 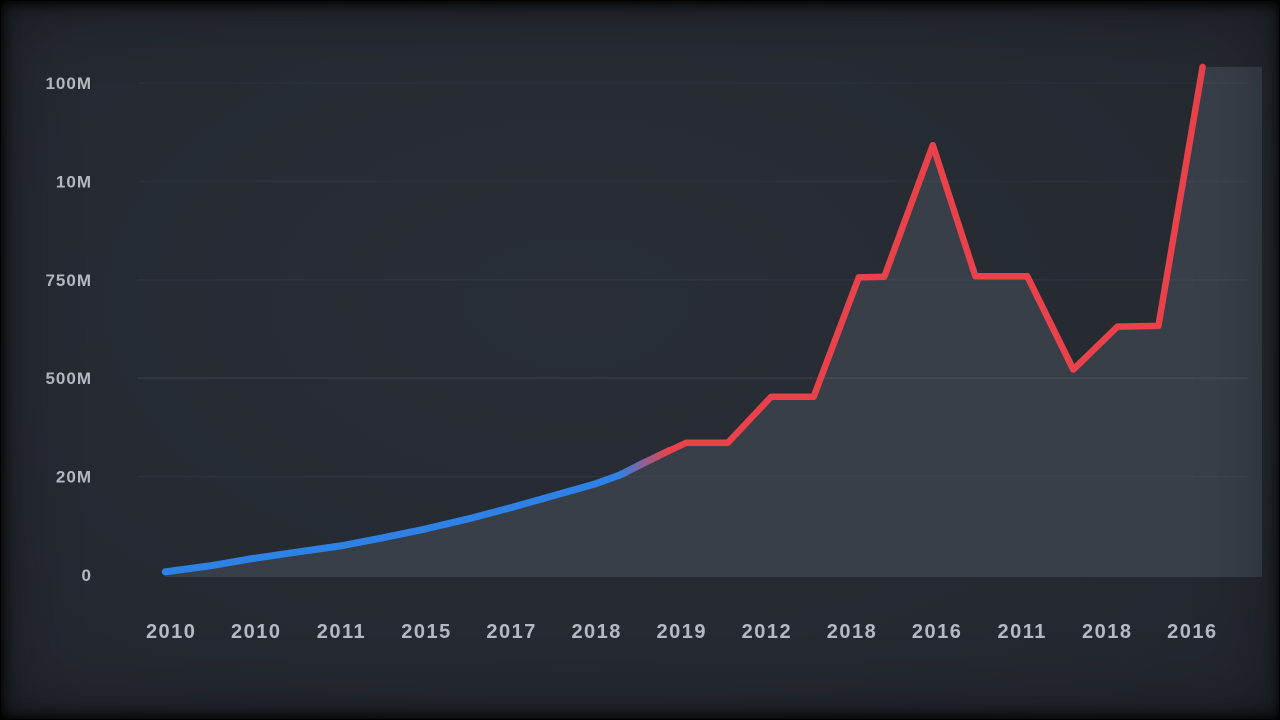 What do you see at coordinates (68, 378) in the screenshot?
I see `y-axis-tick-label: 500M` at bounding box center [68, 378].